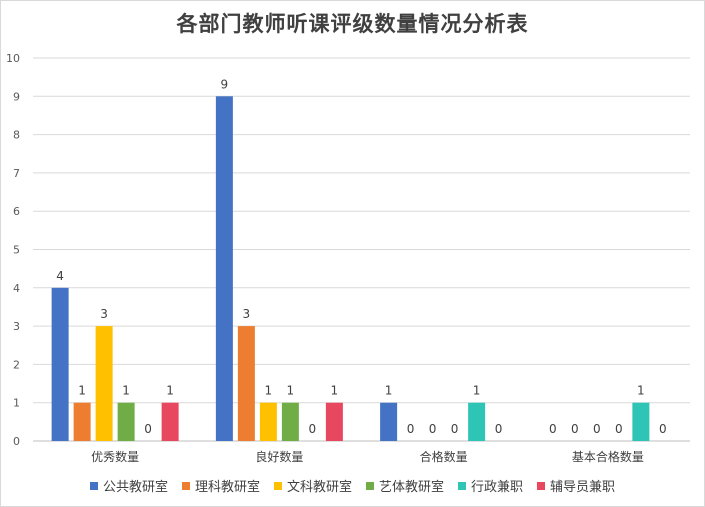 This screenshot has height=507, width=705. Describe the element at coordinates (16, 96) in the screenshot. I see `y-tick-label: 9` at that location.